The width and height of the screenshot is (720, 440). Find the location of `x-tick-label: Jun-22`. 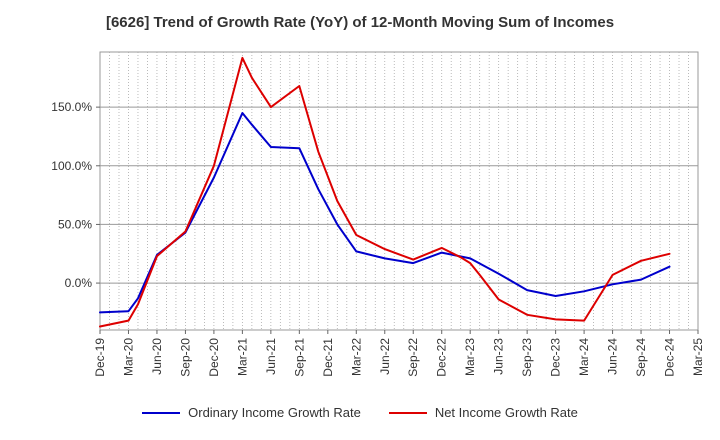

x-tick-label: Jun-22 is located at coordinates (385, 356).